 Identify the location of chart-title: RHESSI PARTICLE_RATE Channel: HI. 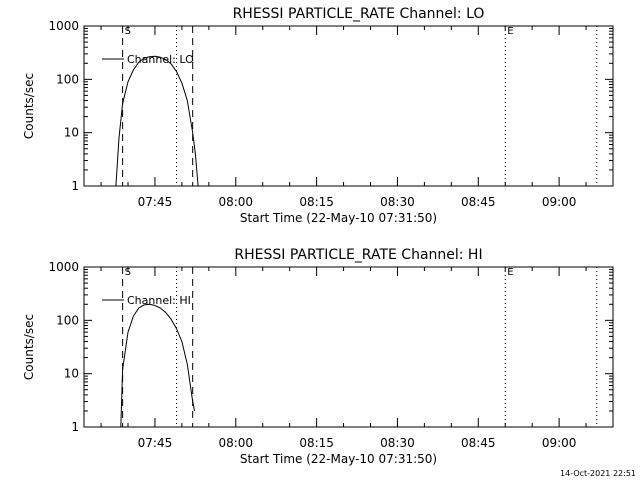
(358, 255).